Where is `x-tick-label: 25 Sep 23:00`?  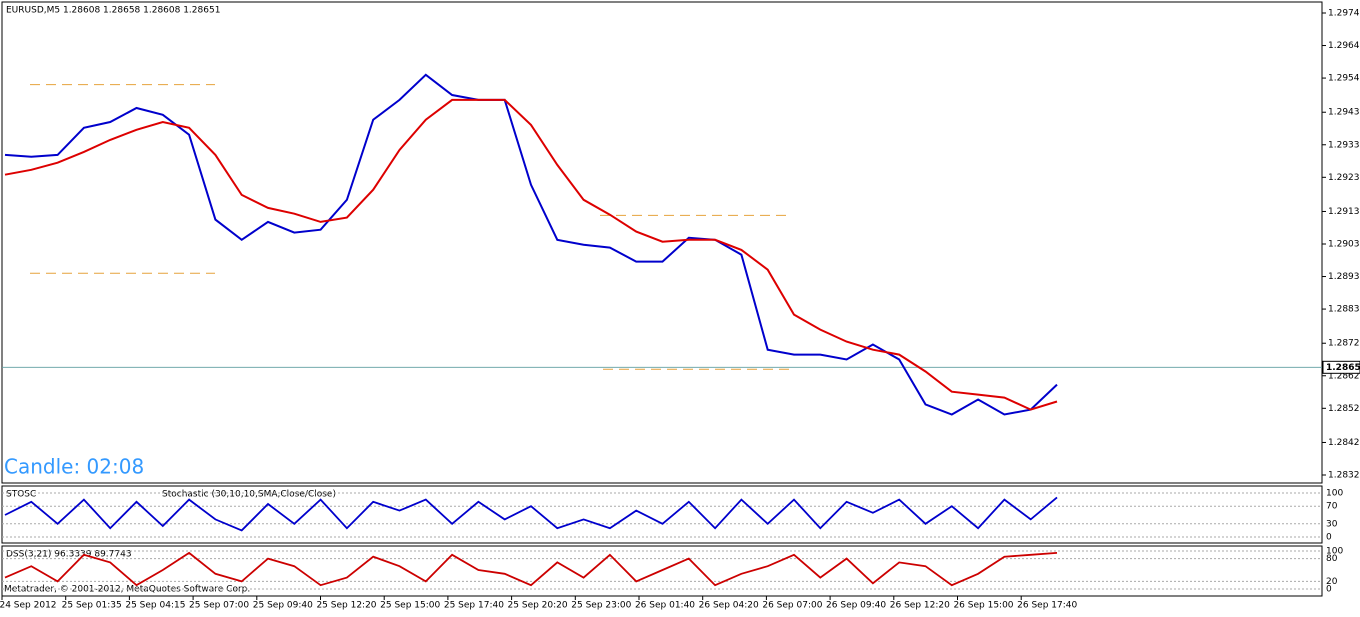 x-tick-label: 25 Sep 23:00 is located at coordinates (601, 606).